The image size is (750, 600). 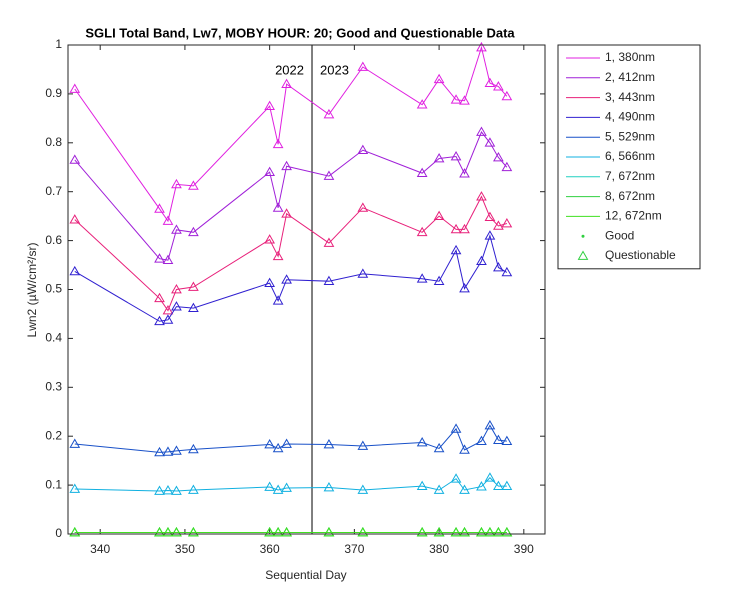 I want to click on legend-label: 6, 566nm, so click(x=630, y=156).